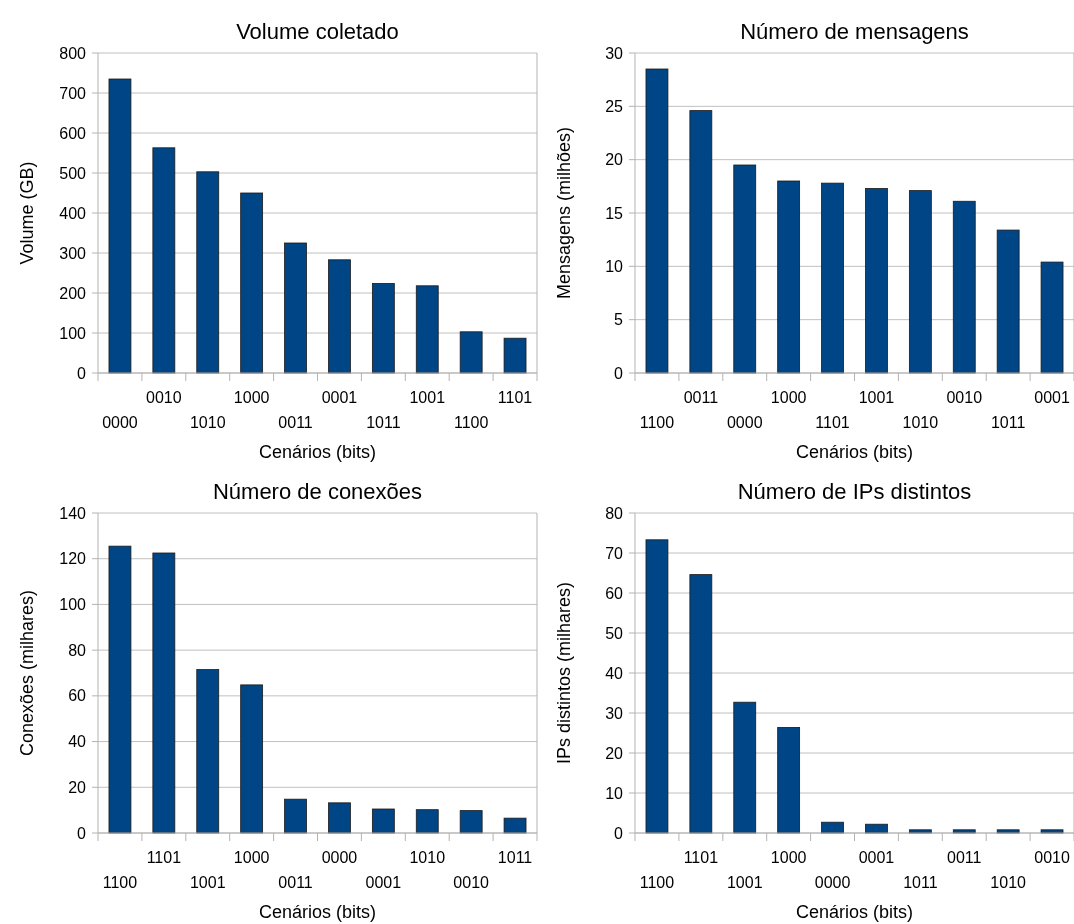 Image resolution: width=1074 pixels, height=924 pixels. Describe the element at coordinates (73, 53) in the screenshot. I see `y-tick-label: 800` at that location.